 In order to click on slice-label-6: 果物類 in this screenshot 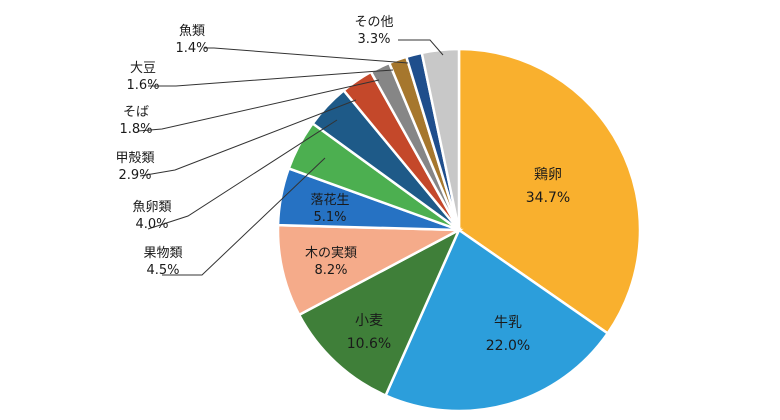, I will do `click(162, 253)`.